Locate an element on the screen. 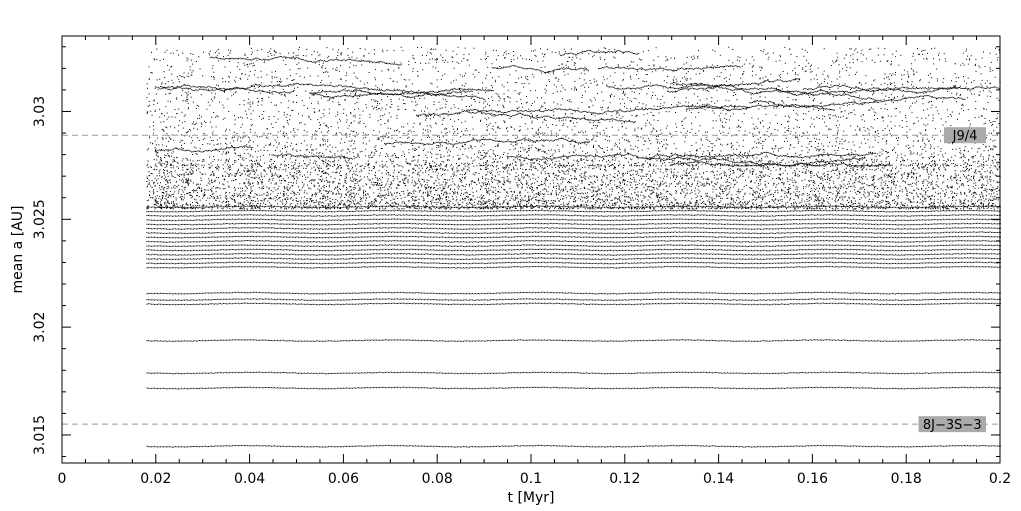 Image resolution: width=1021 pixels, height=511 pixels. x-tick-label: 0.2 is located at coordinates (1000, 479).